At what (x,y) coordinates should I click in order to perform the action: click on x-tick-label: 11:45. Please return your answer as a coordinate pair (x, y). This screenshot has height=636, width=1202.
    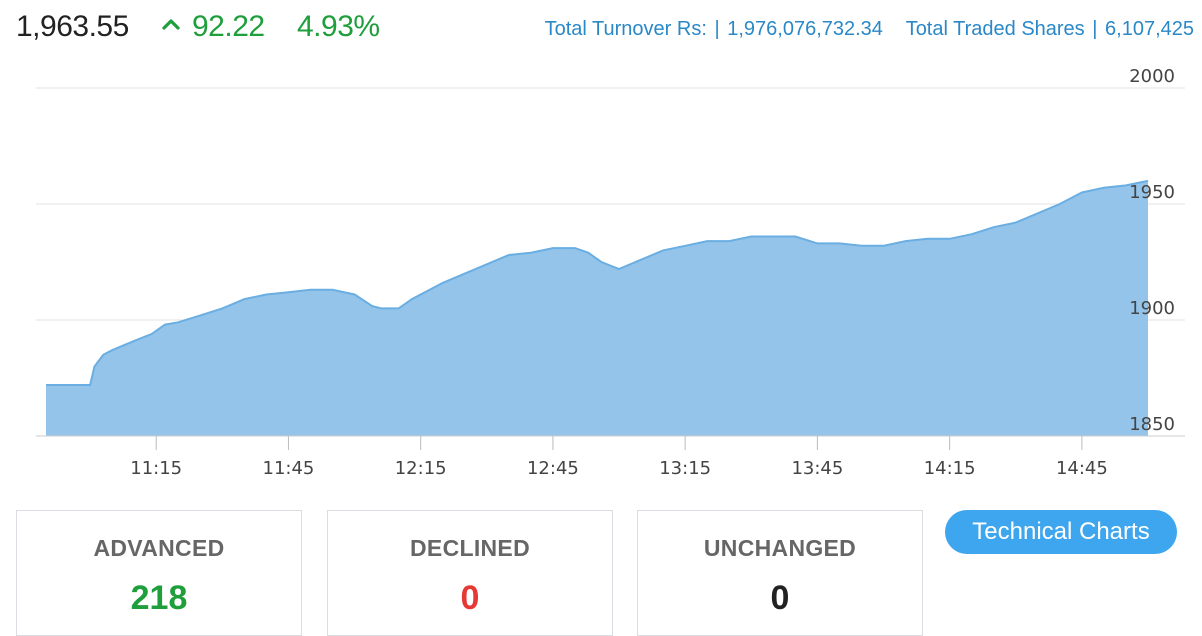
    Looking at the image, I should click on (289, 468).